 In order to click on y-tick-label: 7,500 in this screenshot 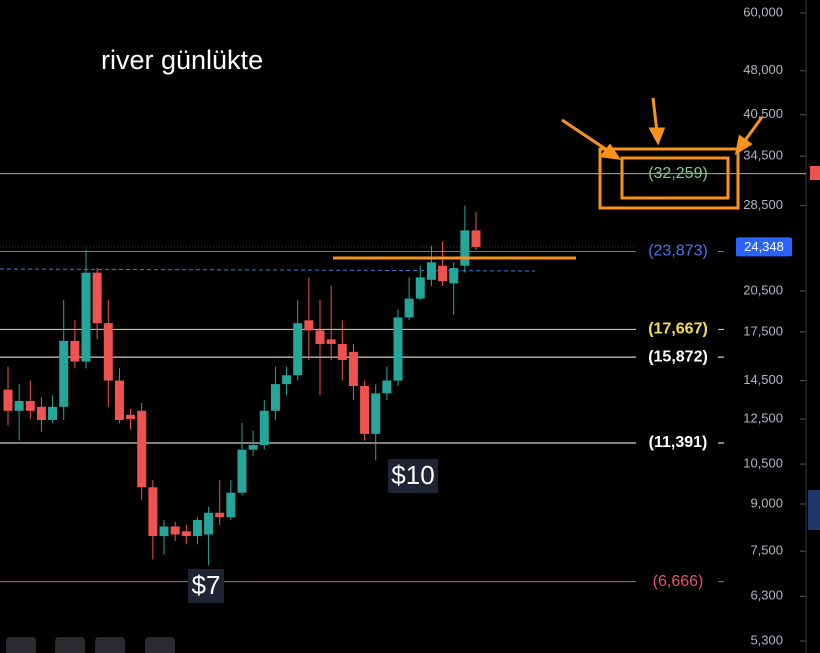, I will do `click(766, 550)`.